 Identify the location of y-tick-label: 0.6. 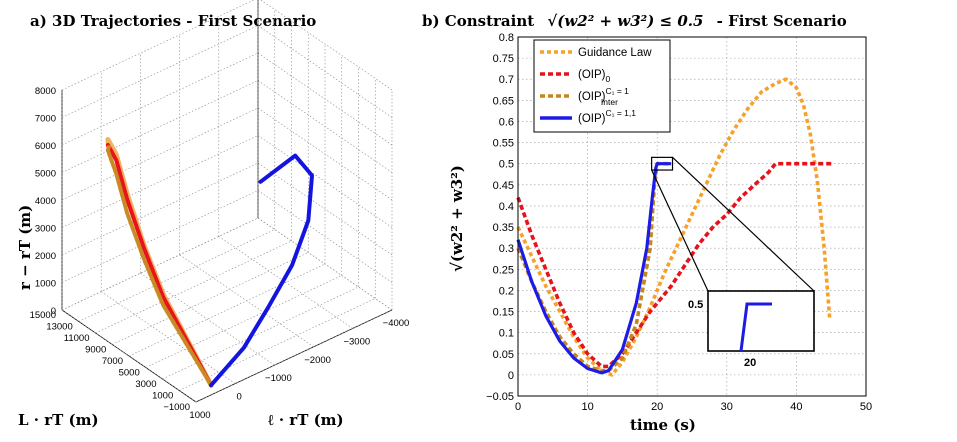
(506, 122).